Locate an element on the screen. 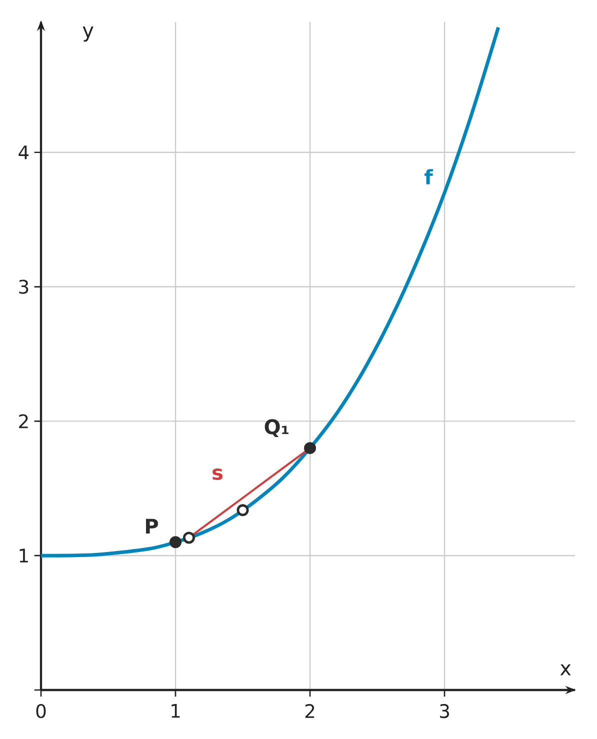  y-tick-label: 1 is located at coordinates (24, 555).